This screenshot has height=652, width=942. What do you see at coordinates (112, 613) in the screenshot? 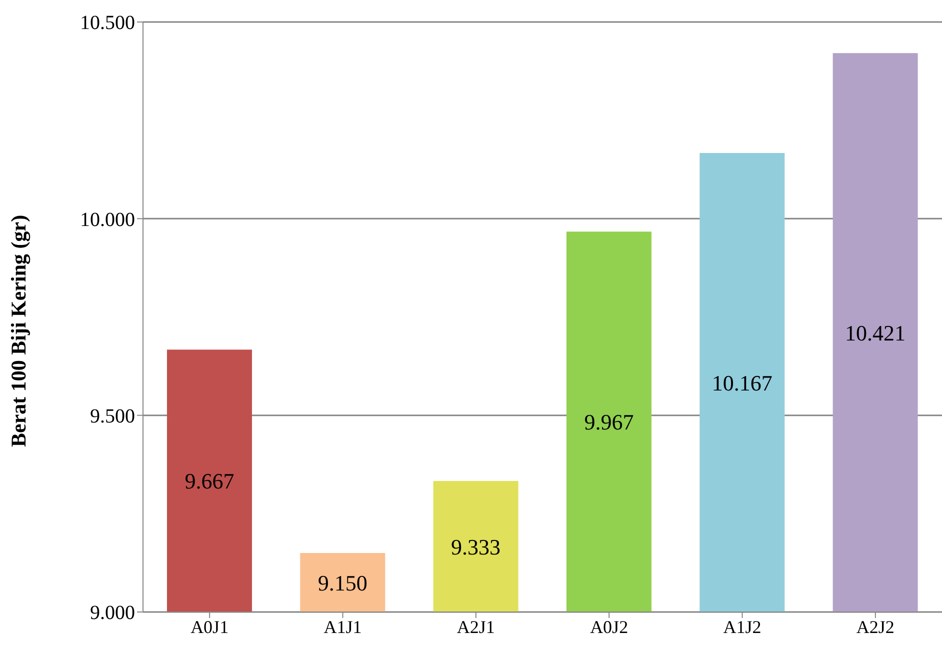
I see `y-tick-label: 9.000` at bounding box center [112, 613].